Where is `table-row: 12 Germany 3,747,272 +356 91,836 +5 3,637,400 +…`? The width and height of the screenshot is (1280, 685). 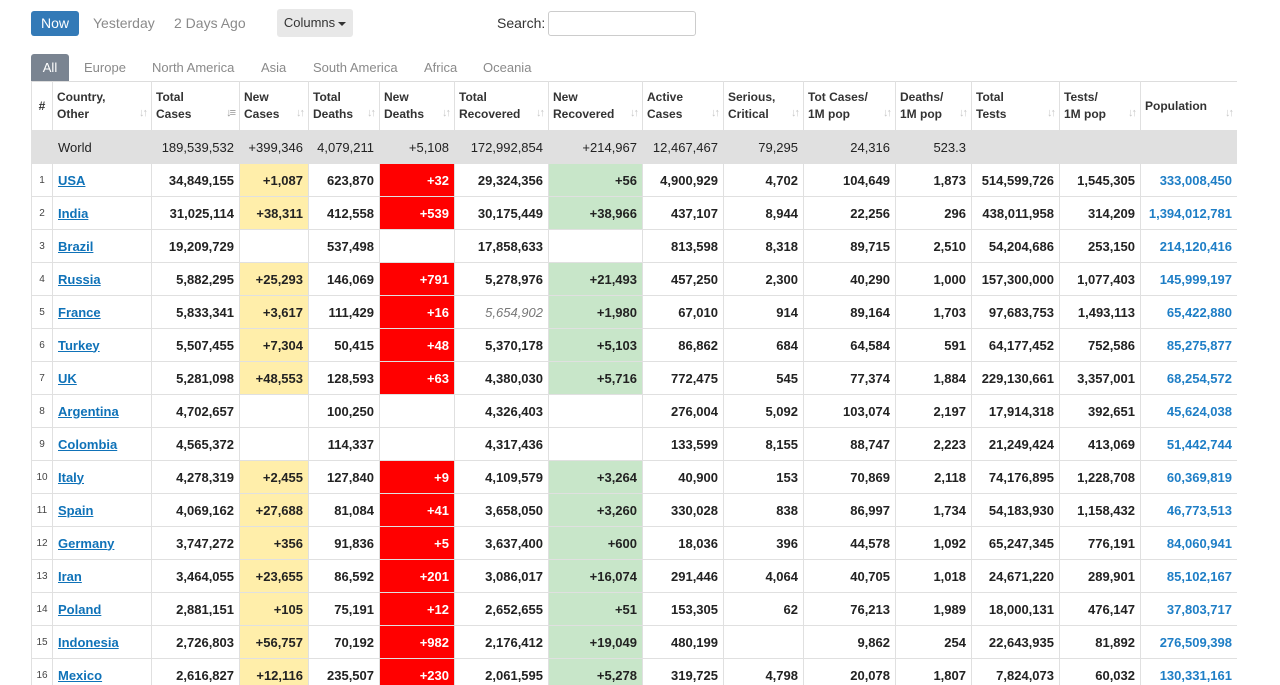 table-row: 12 Germany 3,747,272 +356 91,836 +5 3,637,400 +… is located at coordinates (634, 543).